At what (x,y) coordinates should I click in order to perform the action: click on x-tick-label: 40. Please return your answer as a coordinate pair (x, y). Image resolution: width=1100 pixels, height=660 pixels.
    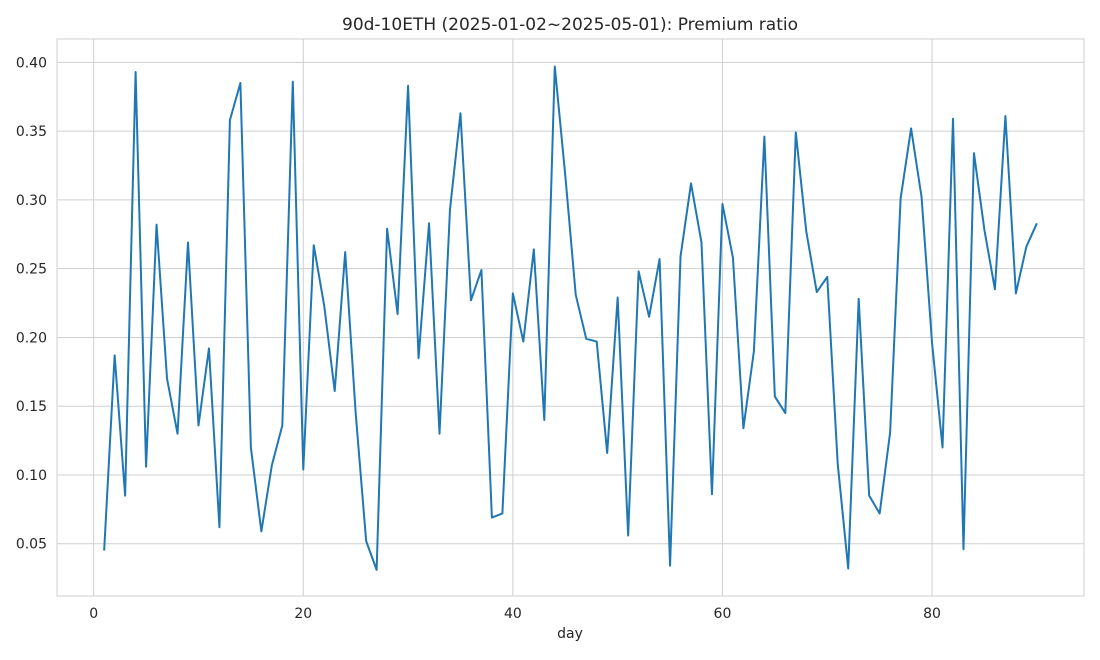
    Looking at the image, I should click on (513, 614).